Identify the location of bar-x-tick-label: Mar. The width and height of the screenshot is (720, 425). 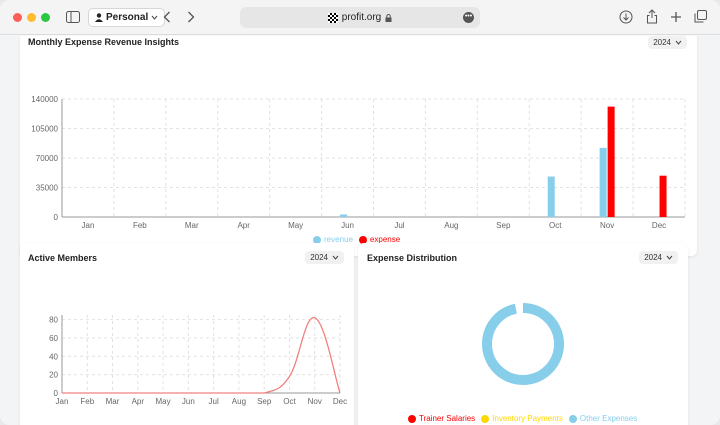
(192, 225).